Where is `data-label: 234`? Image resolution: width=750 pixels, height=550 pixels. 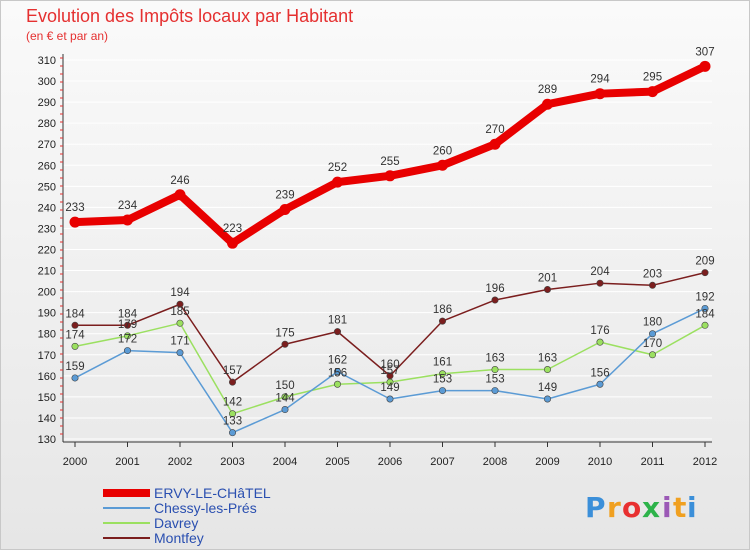 data-label: 234 is located at coordinates (128, 206).